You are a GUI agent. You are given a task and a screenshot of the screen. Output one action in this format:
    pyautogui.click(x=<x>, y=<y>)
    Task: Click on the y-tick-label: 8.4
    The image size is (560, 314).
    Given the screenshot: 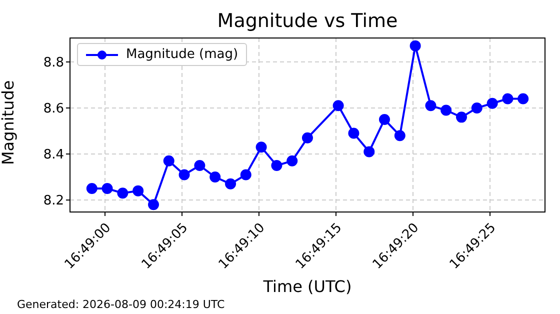 What is the action you would take?
    pyautogui.click(x=53, y=155)
    